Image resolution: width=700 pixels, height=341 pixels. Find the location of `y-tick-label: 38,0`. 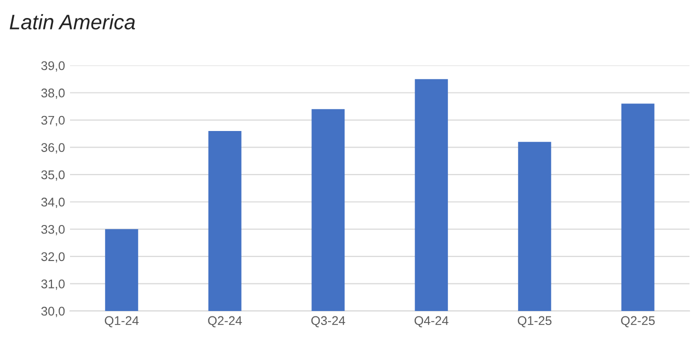

y-tick-label: 38,0 is located at coordinates (53, 93).